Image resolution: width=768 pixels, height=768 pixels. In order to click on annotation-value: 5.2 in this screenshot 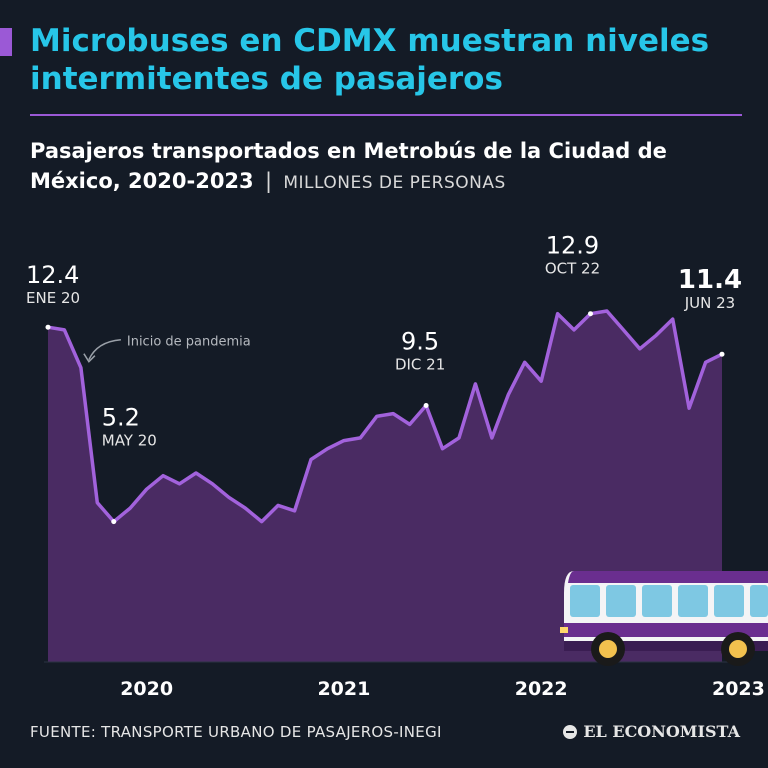, I will do `click(121, 418)`.